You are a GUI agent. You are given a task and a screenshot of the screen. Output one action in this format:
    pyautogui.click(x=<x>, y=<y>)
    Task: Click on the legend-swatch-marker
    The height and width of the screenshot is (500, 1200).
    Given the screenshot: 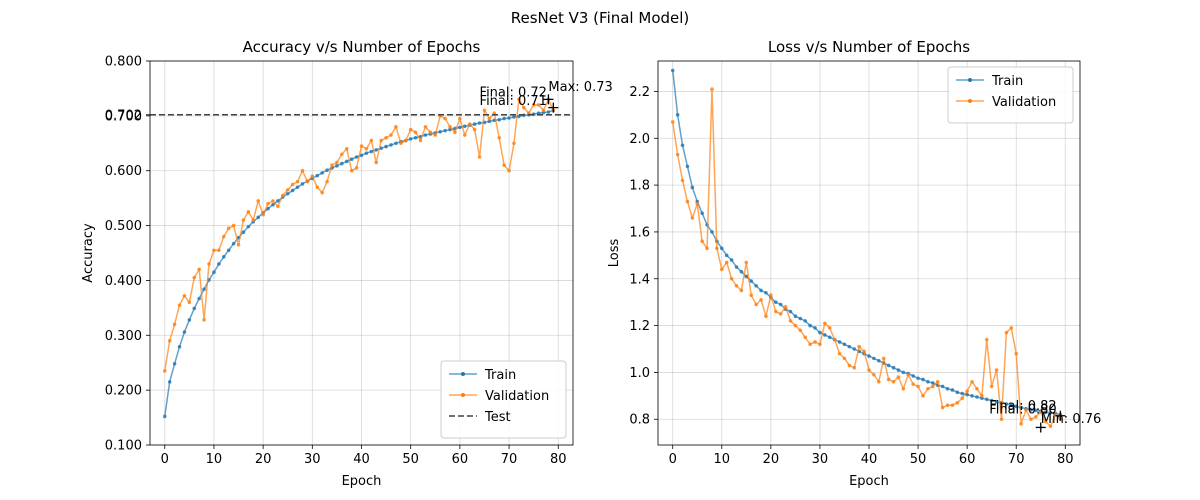 What is the action you would take?
    pyautogui.click(x=970, y=101)
    